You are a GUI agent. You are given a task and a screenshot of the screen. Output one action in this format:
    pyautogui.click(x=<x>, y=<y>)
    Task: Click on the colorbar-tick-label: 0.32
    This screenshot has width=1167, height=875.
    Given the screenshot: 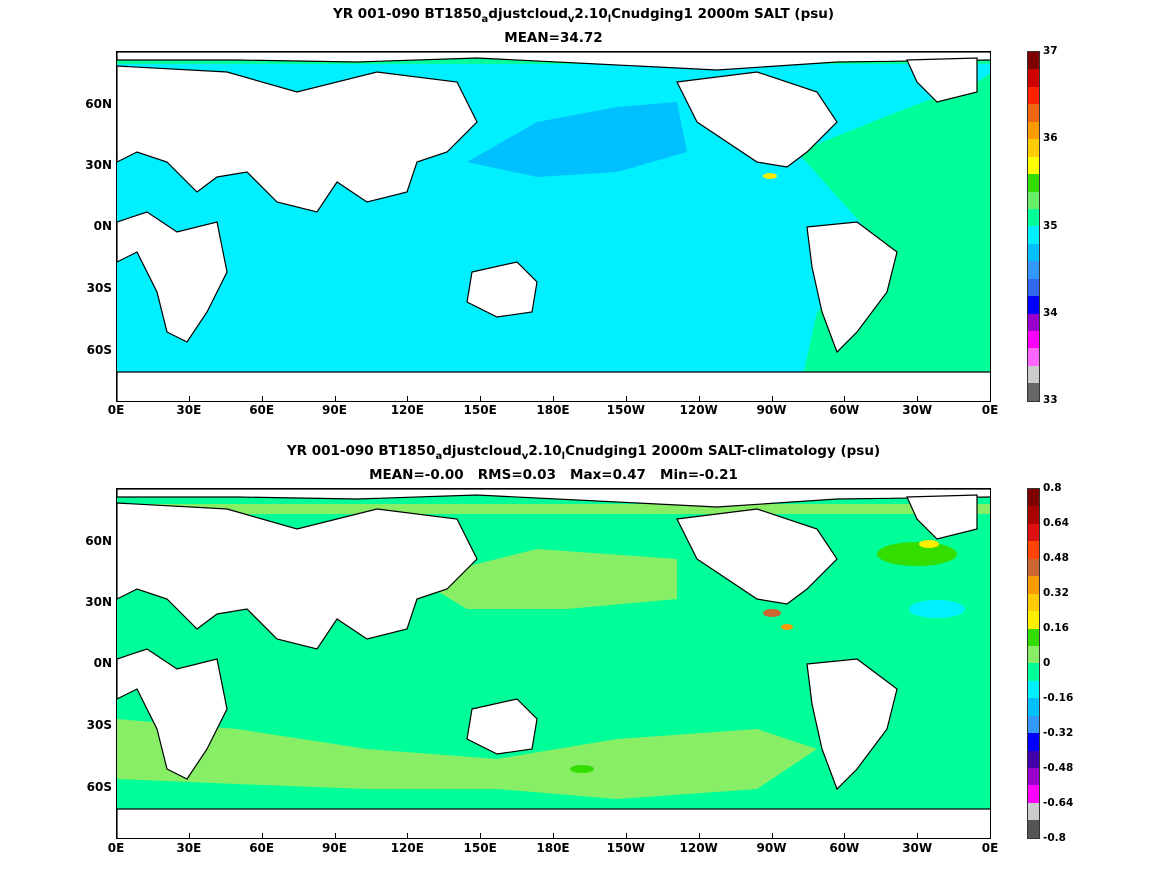 What is the action you would take?
    pyautogui.click(x=1056, y=593)
    